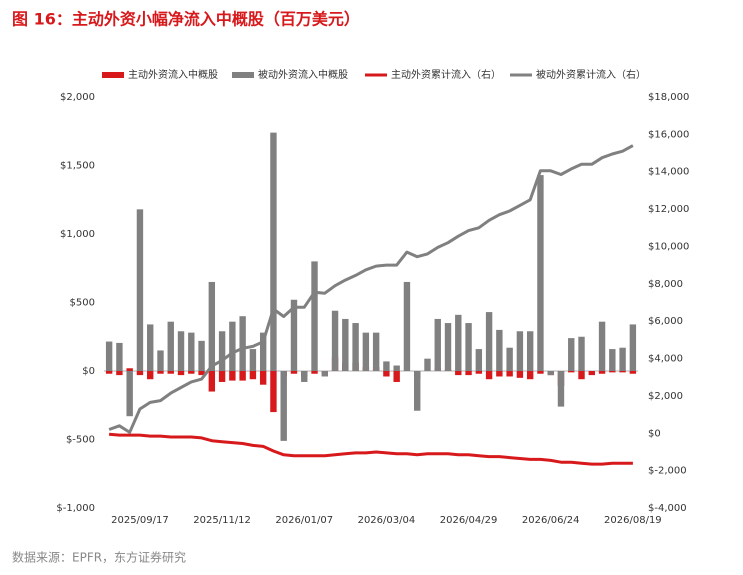 The image size is (743, 575). I want to click on y2-tick-label: $6,000, so click(665, 321).